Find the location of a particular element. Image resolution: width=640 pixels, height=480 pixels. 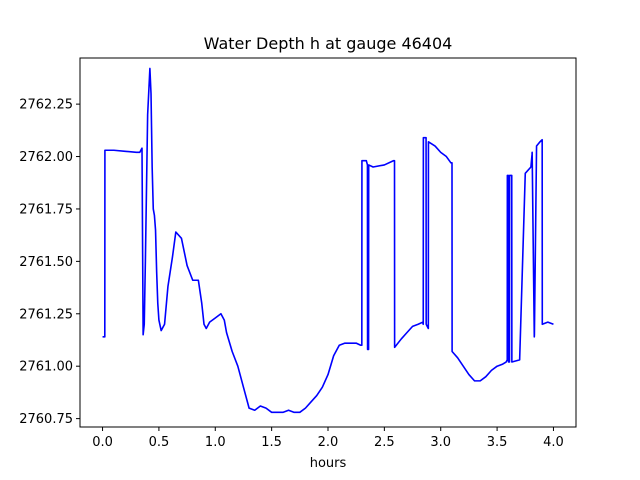

y-tick-label: 2760.75 is located at coordinates (46, 419).